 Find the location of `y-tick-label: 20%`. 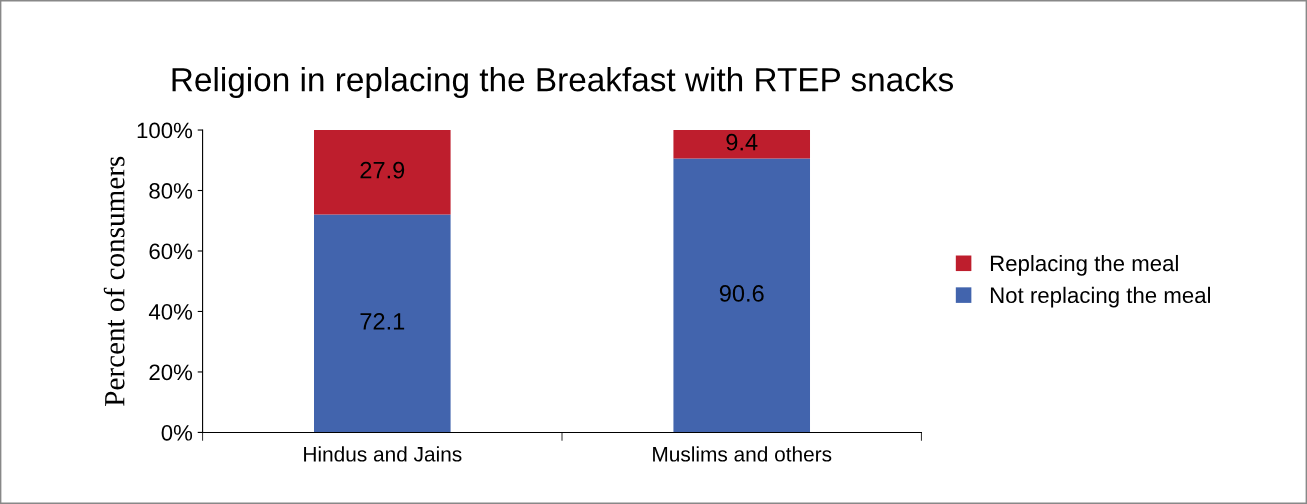

y-tick-label: 20% is located at coordinates (171, 372).